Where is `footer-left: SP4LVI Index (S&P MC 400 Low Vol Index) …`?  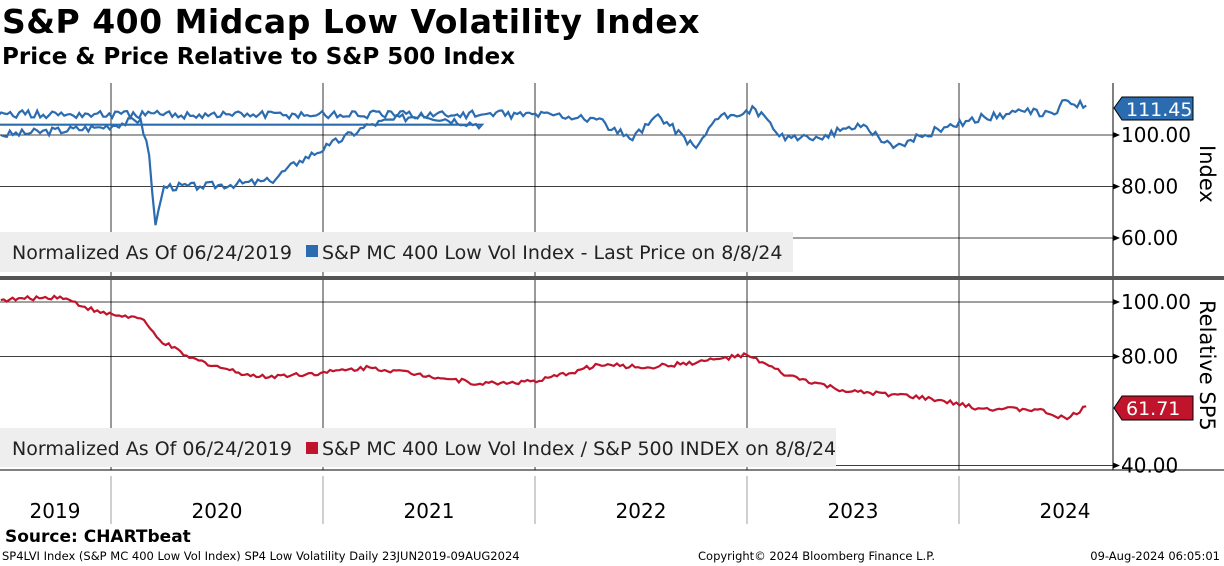
footer-left: SP4LVI Index (S&P MC 400 Low Vol Index) … is located at coordinates (261, 556).